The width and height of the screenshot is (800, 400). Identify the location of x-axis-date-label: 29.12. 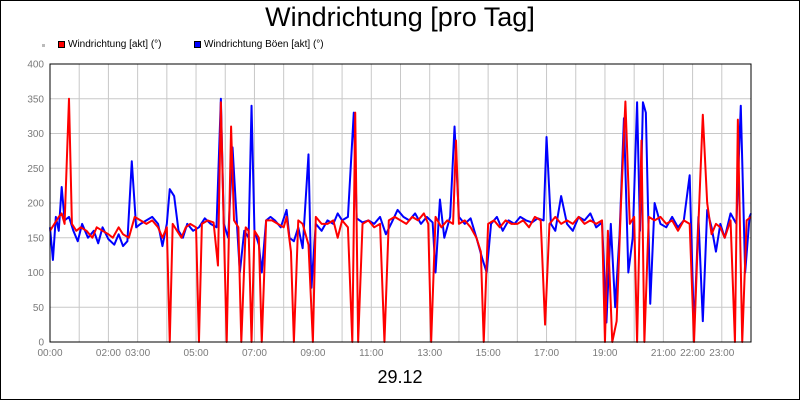
(400, 377).